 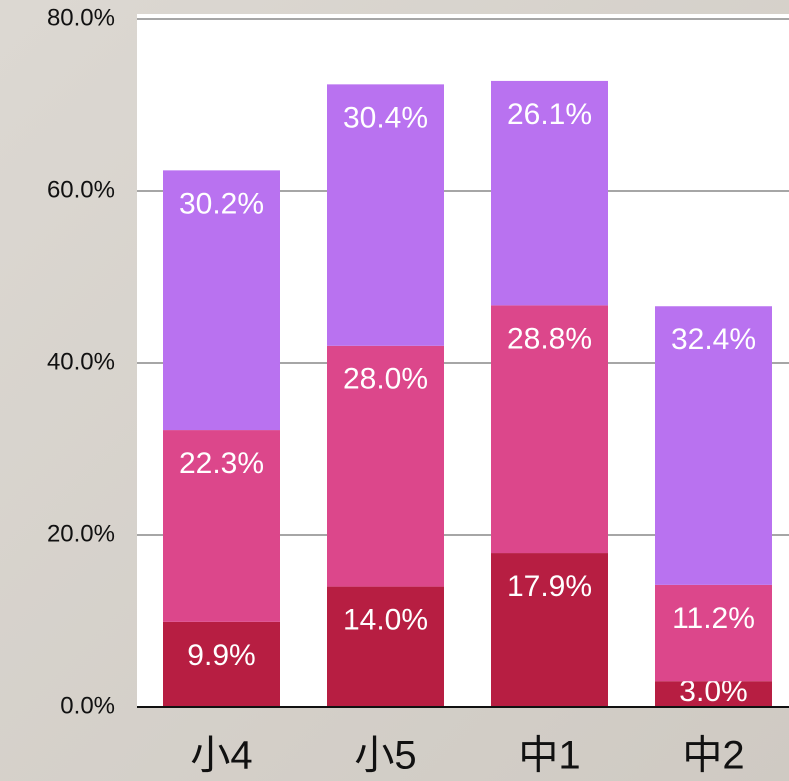 I want to click on value-label: 11.2%, so click(x=713, y=618).